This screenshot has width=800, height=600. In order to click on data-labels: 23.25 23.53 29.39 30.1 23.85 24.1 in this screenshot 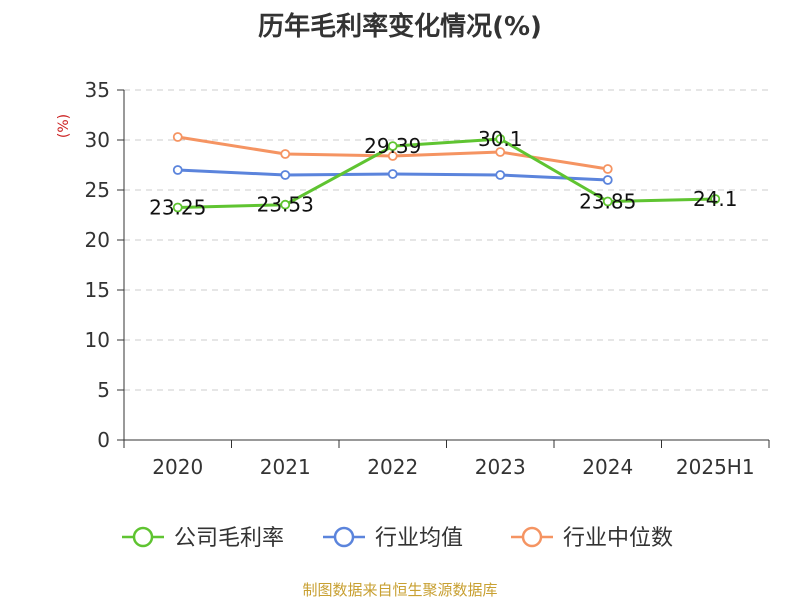, I will do `click(443, 173)`.